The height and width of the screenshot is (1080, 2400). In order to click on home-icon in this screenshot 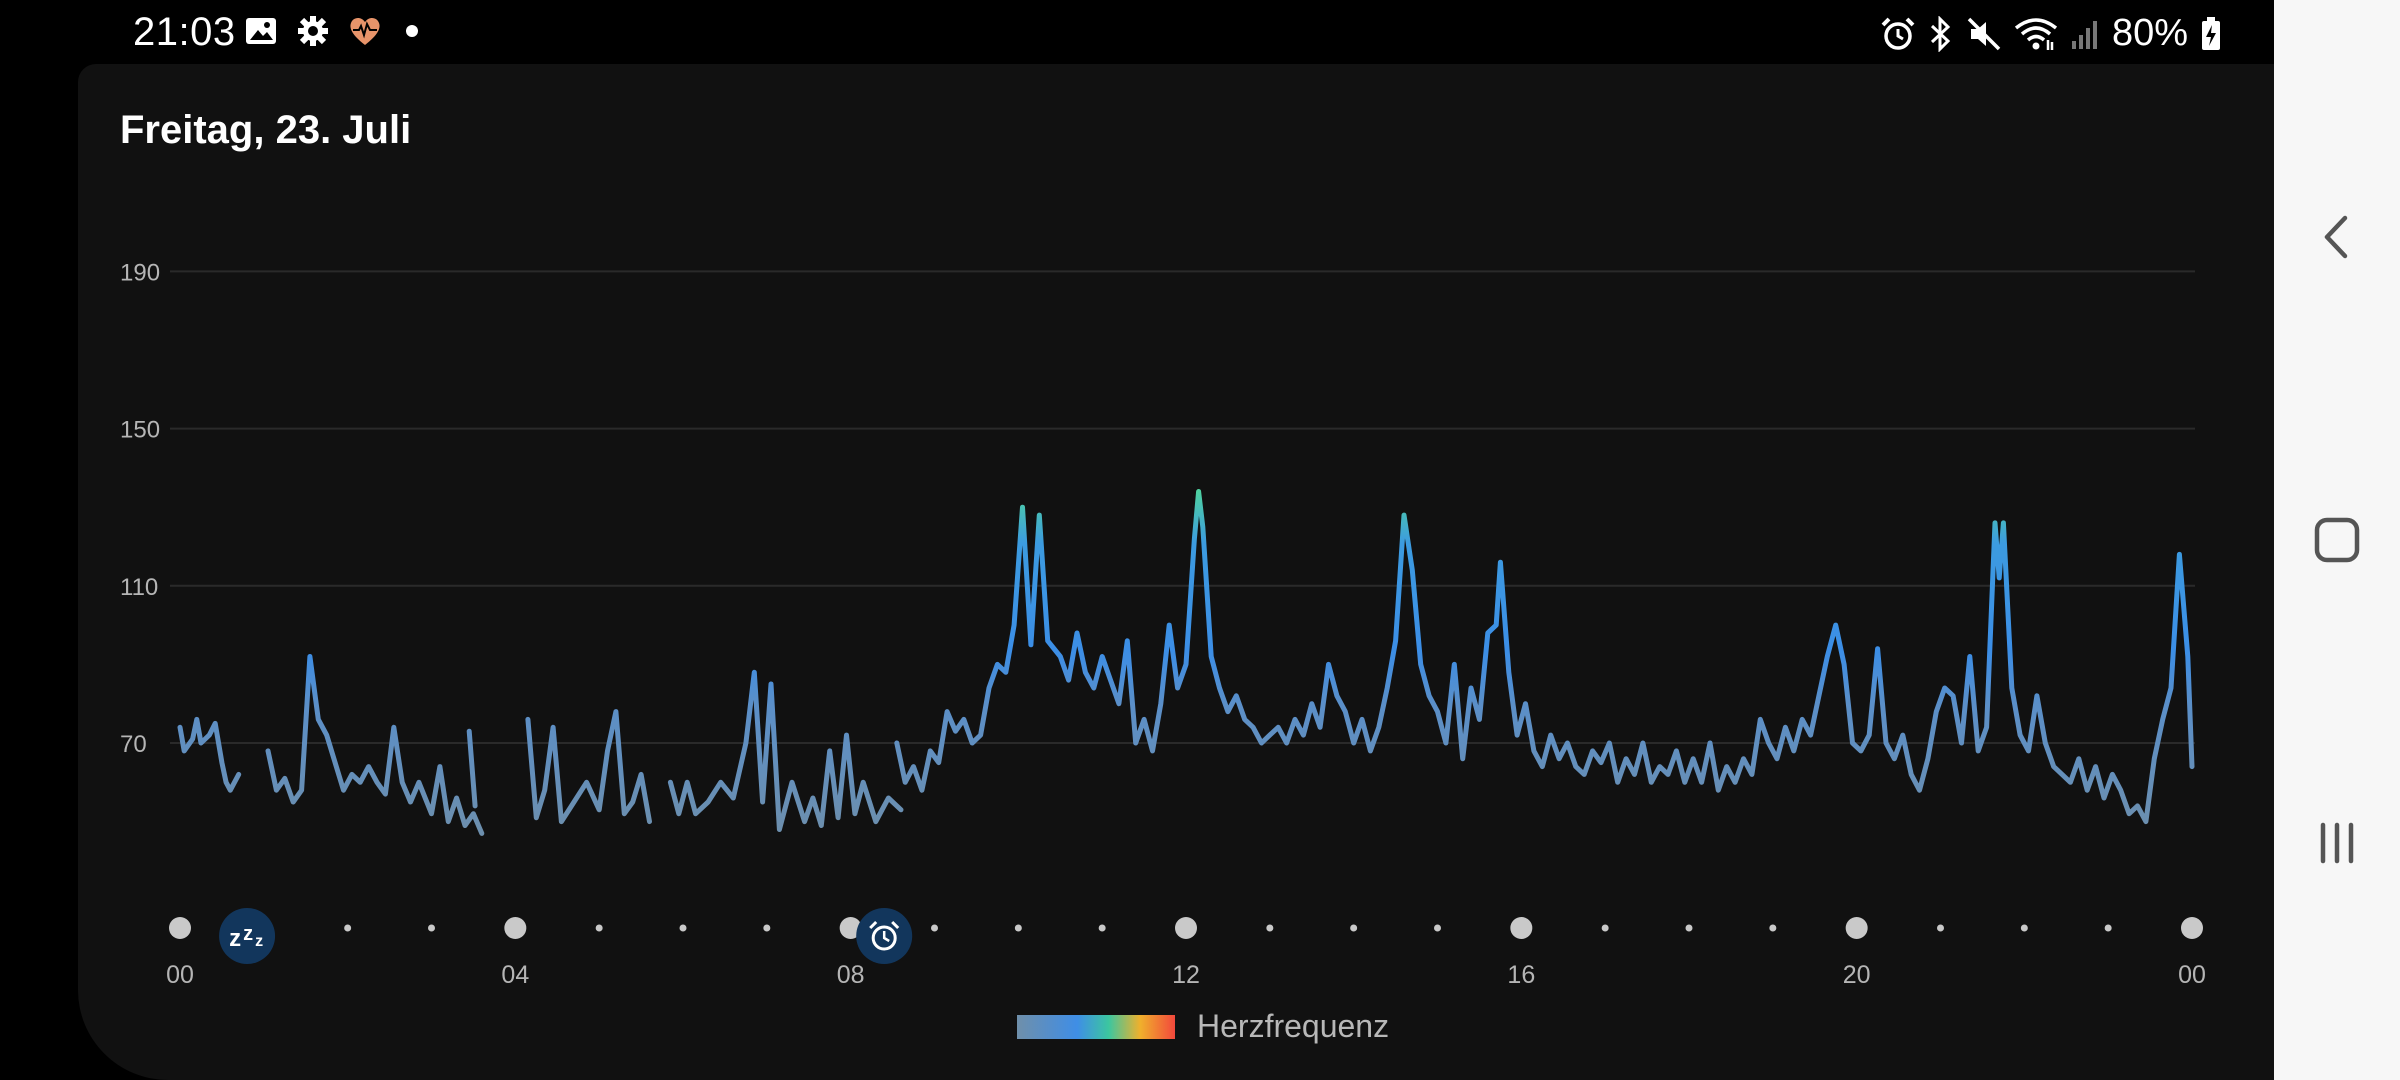, I will do `click(2337, 540)`.